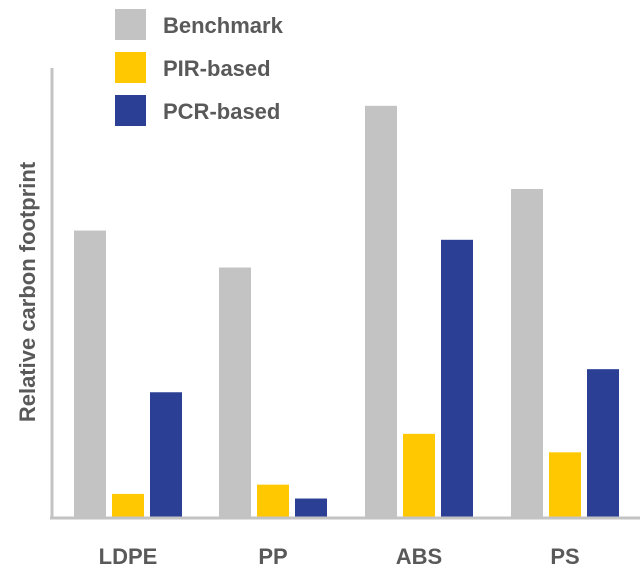 The image size is (644, 572). I want to click on legend-label-benchmark: Benchmark, so click(223, 25).